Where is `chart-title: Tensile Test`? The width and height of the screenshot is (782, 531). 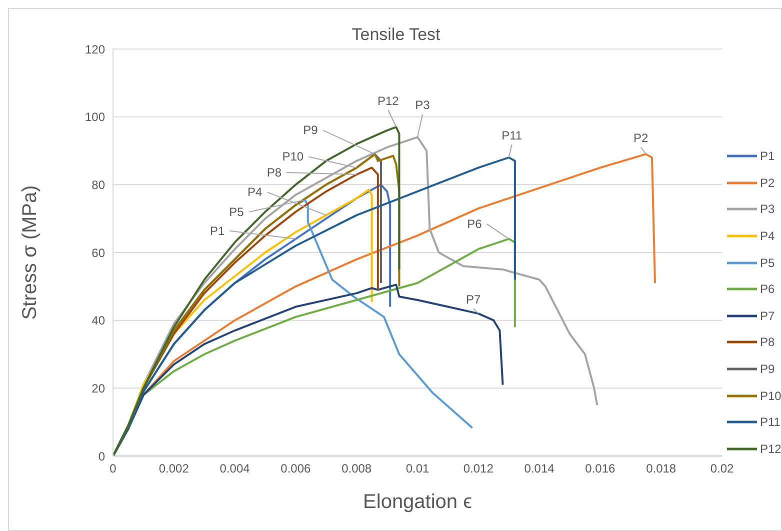 chart-title: Tensile Test is located at coordinates (396, 34).